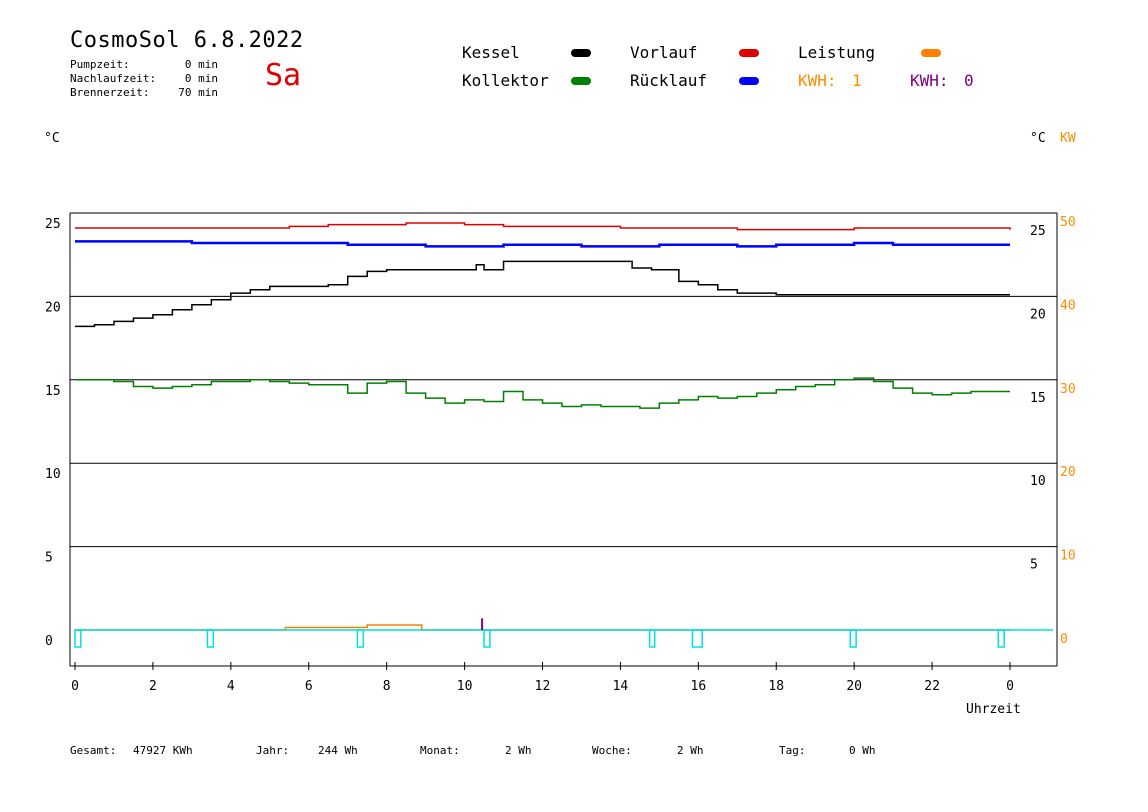  What do you see at coordinates (273, 750) in the screenshot?
I see `footer-jahr-label: Jahr:` at bounding box center [273, 750].